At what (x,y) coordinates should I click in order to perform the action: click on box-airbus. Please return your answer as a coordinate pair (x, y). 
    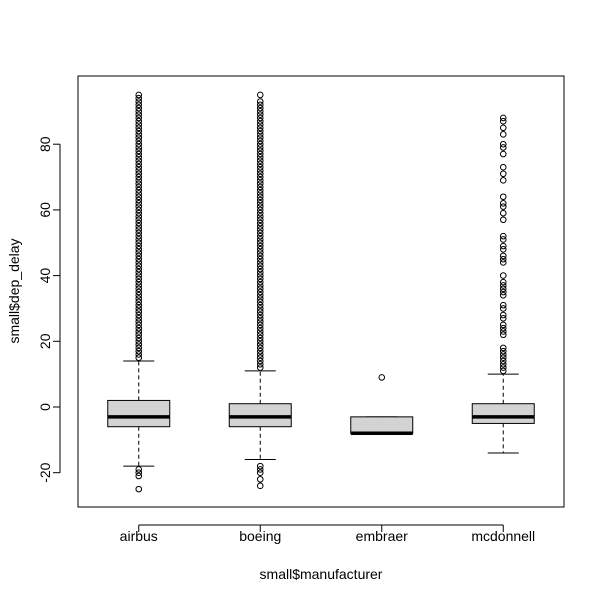
    Looking at the image, I should click on (139, 292).